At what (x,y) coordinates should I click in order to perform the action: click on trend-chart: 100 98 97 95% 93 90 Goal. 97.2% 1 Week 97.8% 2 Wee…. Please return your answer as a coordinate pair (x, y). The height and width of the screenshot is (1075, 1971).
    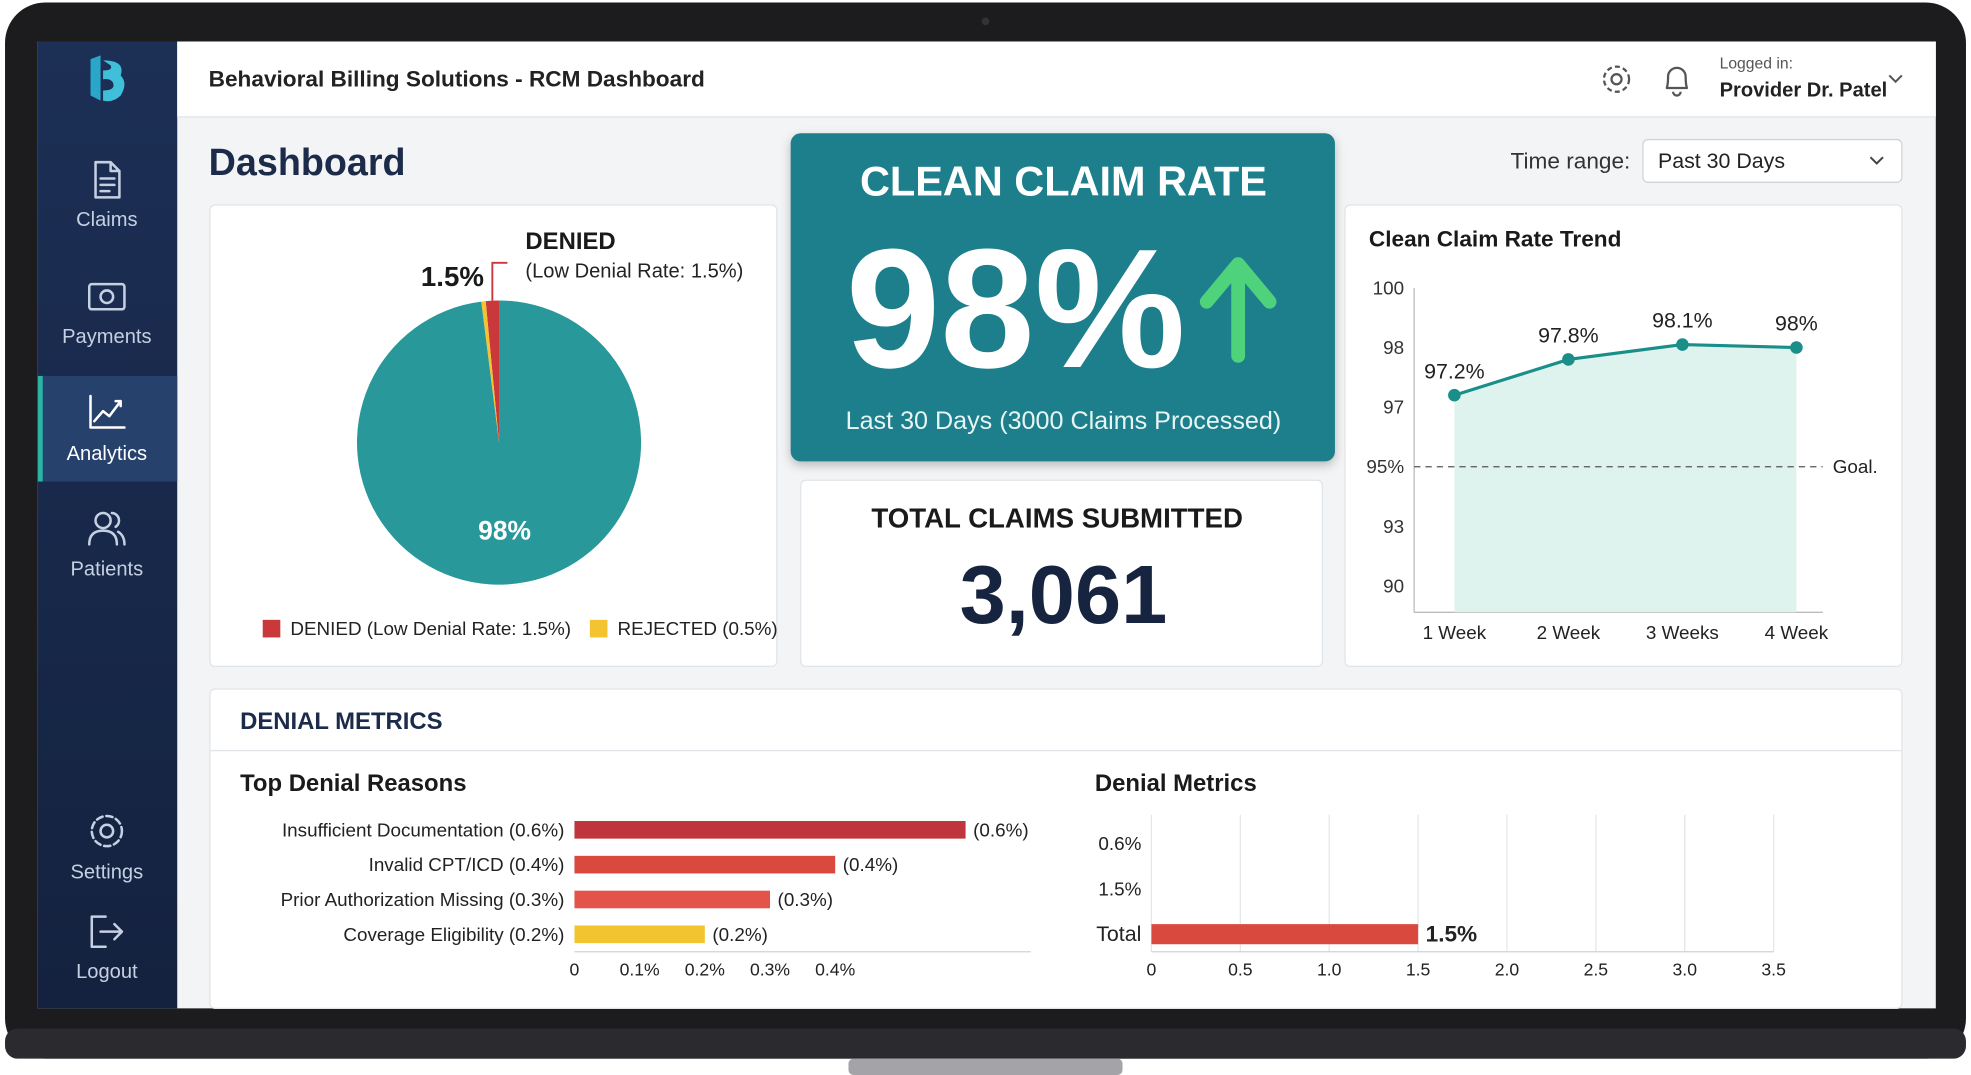
    Looking at the image, I should click on (1621, 460).